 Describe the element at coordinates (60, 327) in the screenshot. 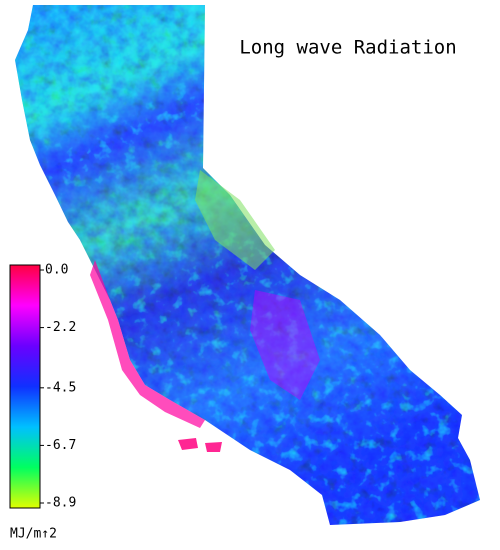

I see `colorbar-tick-label: -2.2` at that location.